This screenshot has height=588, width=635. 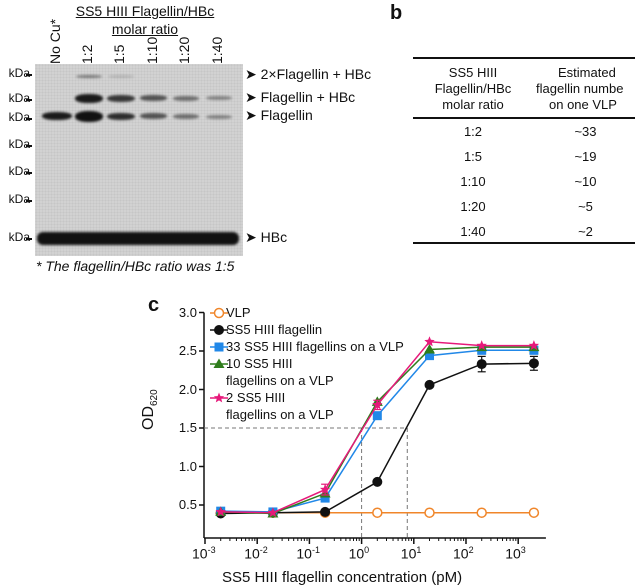 I want to click on legend-label: VLP, so click(x=238, y=312).